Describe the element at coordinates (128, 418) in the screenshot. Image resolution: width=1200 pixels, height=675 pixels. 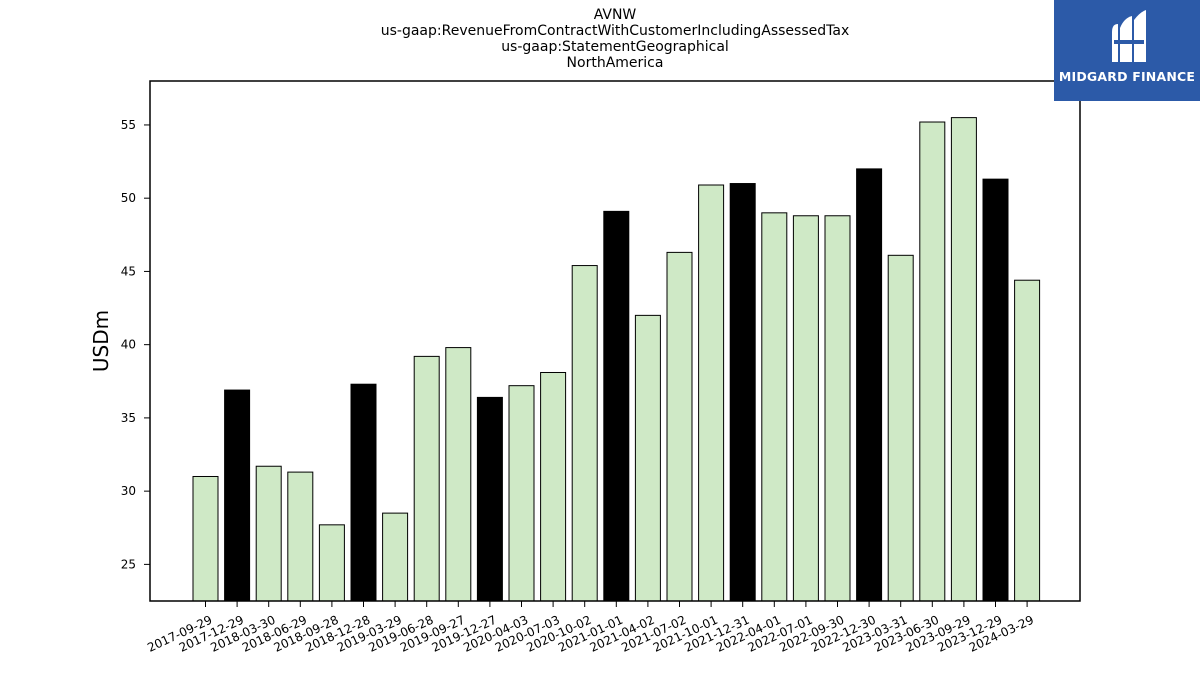
I see `y-tick-label: 35` at that location.